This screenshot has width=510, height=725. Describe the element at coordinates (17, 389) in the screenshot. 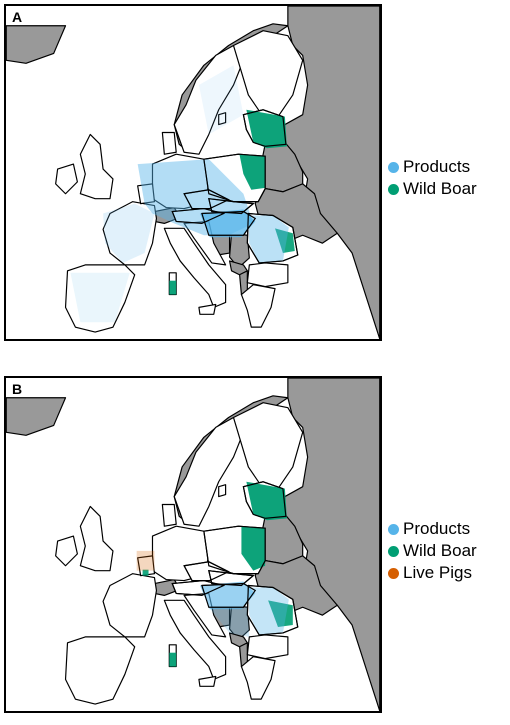

I see `panel-label-b: B` at that location.